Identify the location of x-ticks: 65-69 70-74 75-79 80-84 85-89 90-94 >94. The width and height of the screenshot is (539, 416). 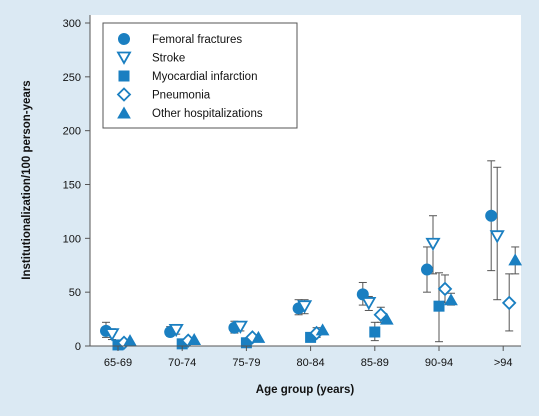
(308, 357).